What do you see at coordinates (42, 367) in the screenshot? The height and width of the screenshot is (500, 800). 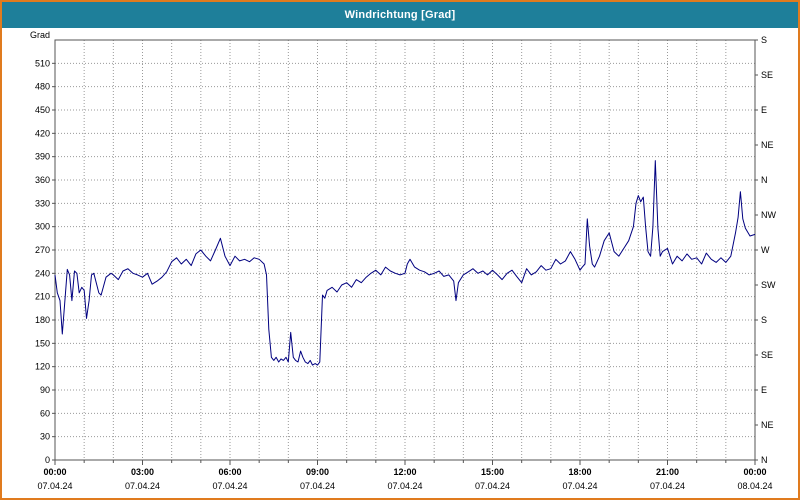 I see `svg-text: 120` at bounding box center [42, 367].